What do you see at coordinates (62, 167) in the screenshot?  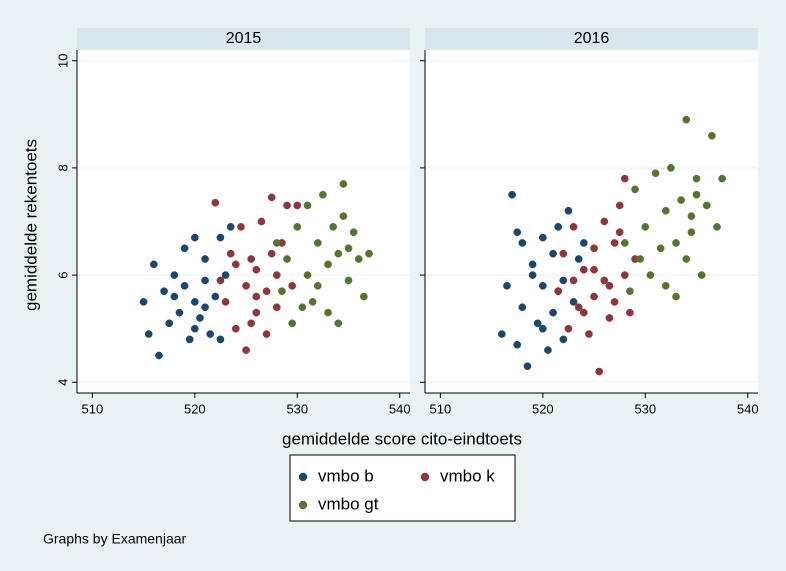 I see `y-tick-label: 8` at bounding box center [62, 167].